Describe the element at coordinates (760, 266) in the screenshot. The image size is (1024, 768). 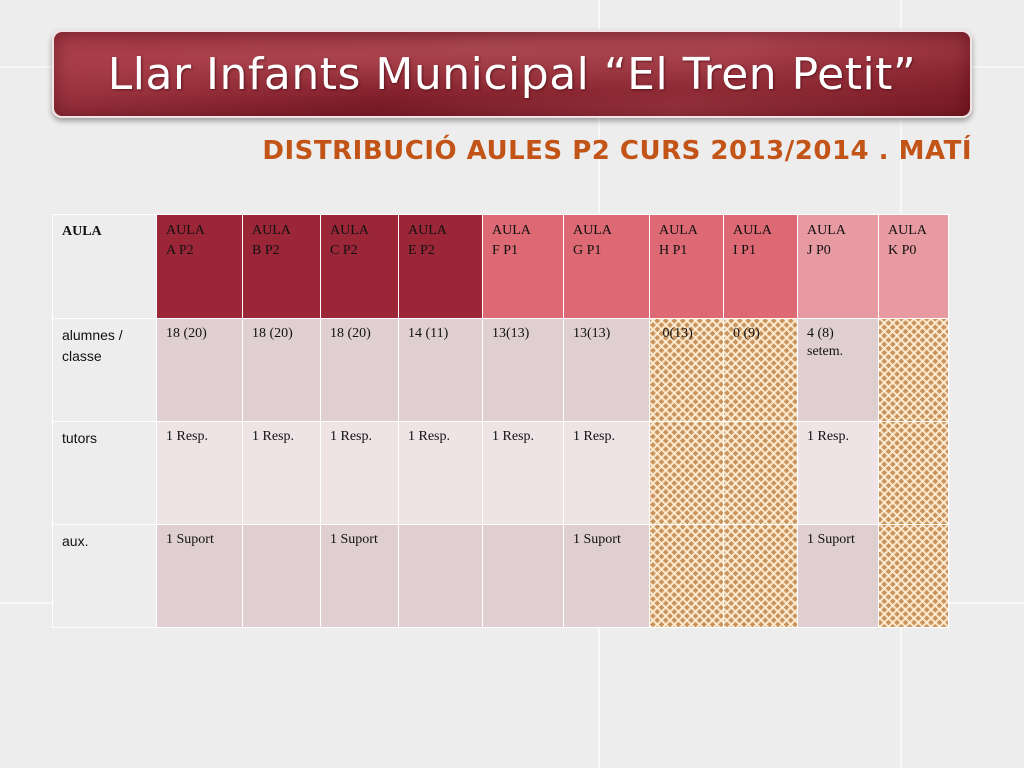
I see `column-header: AULA I P1` at that location.